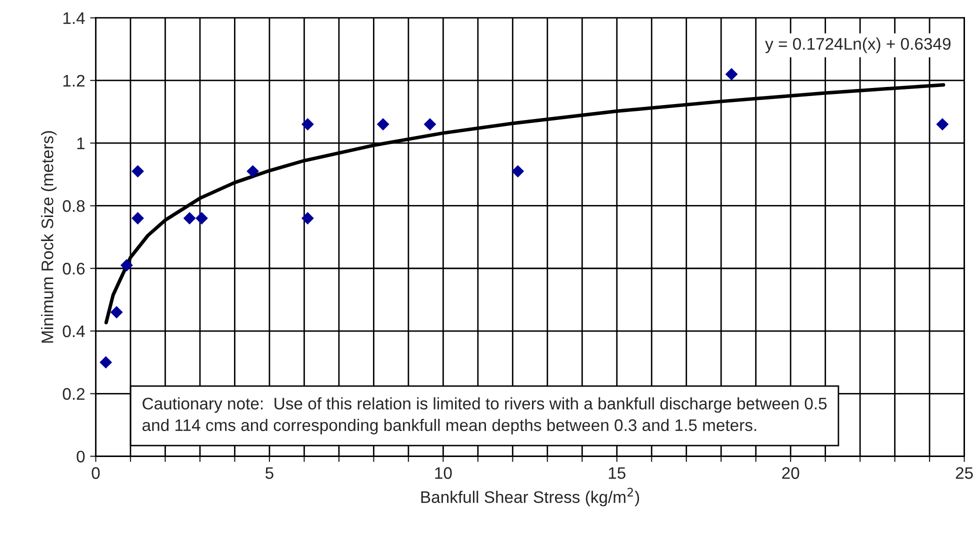 This screenshot has width=977, height=540. Describe the element at coordinates (74, 18) in the screenshot. I see `y-tick-label: 1.4` at that location.